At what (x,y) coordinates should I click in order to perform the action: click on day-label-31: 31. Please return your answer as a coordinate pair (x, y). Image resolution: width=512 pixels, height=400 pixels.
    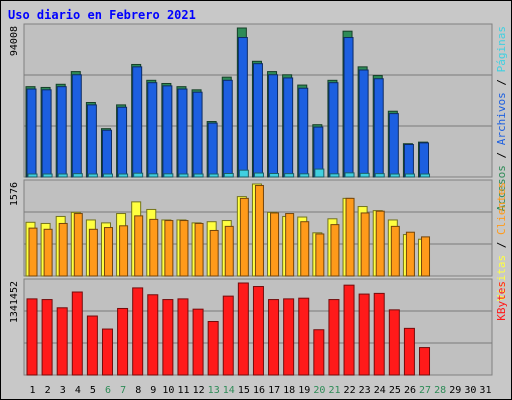
    Looking at the image, I should click on (485, 390).